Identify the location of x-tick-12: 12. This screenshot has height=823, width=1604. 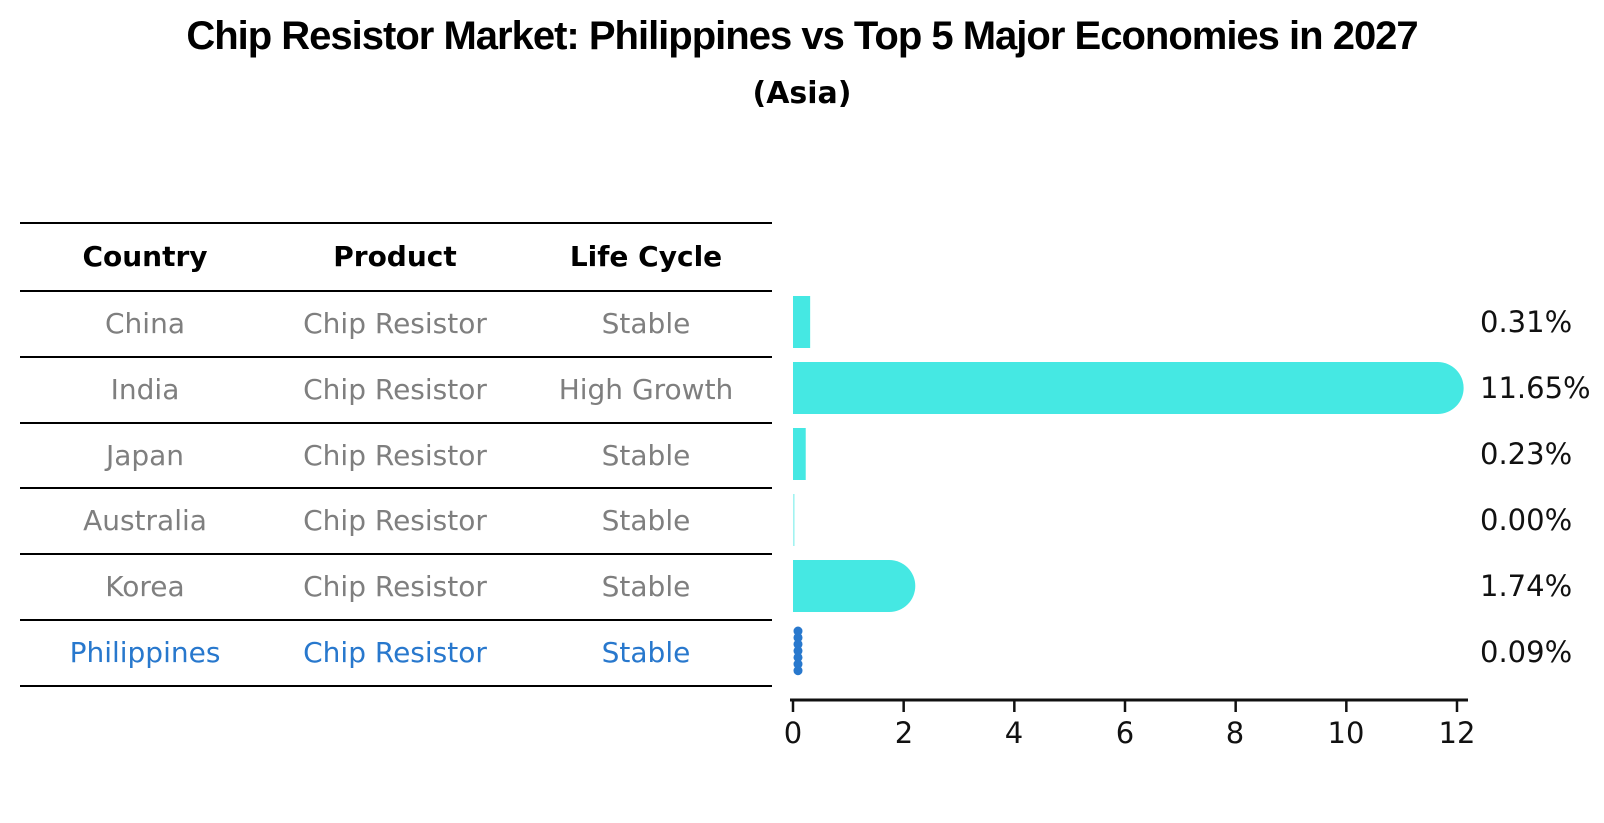
(1457, 733).